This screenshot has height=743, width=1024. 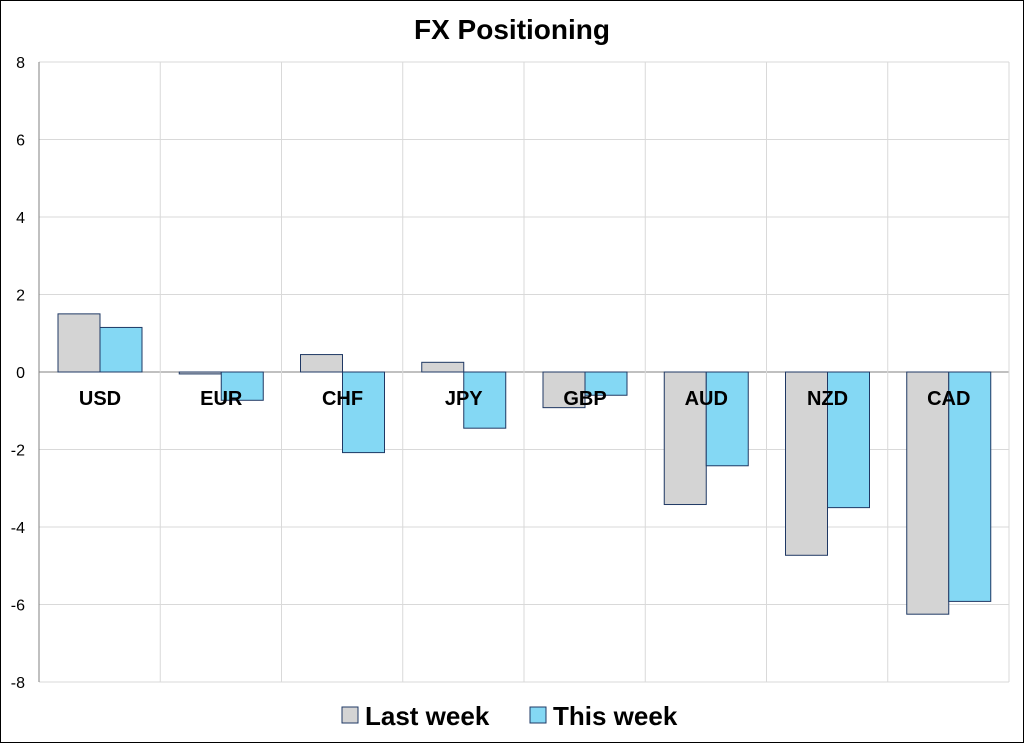 I want to click on y-tick-label: 8, so click(x=20, y=63).